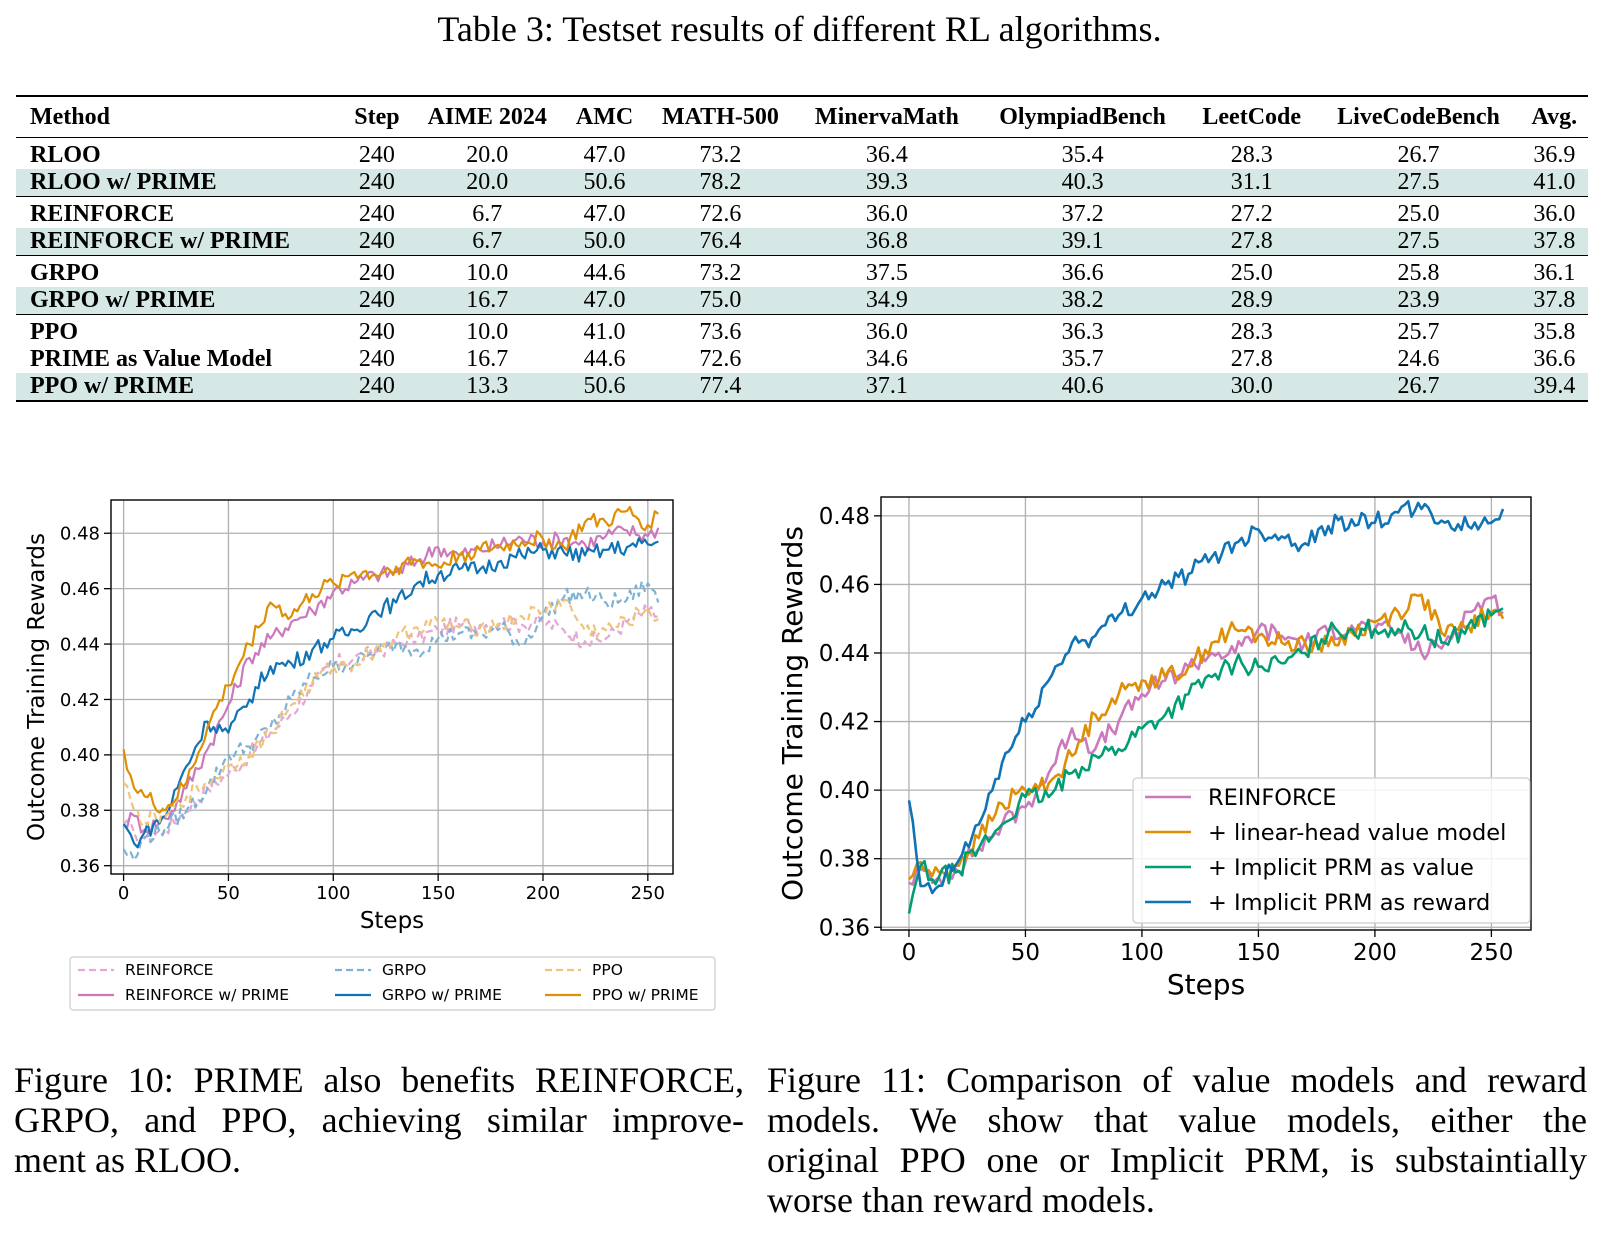 Image resolution: width=1599 pixels, height=1255 pixels. Describe the element at coordinates (207, 995) in the screenshot. I see `legend-label: REINFORCE w/ PRIME` at that location.